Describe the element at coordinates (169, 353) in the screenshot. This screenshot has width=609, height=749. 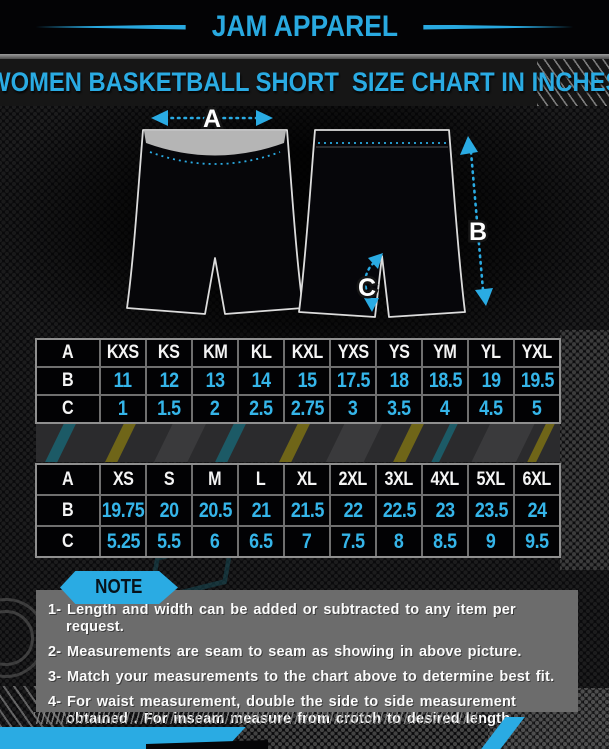
I see `table-cell: KS` at that location.